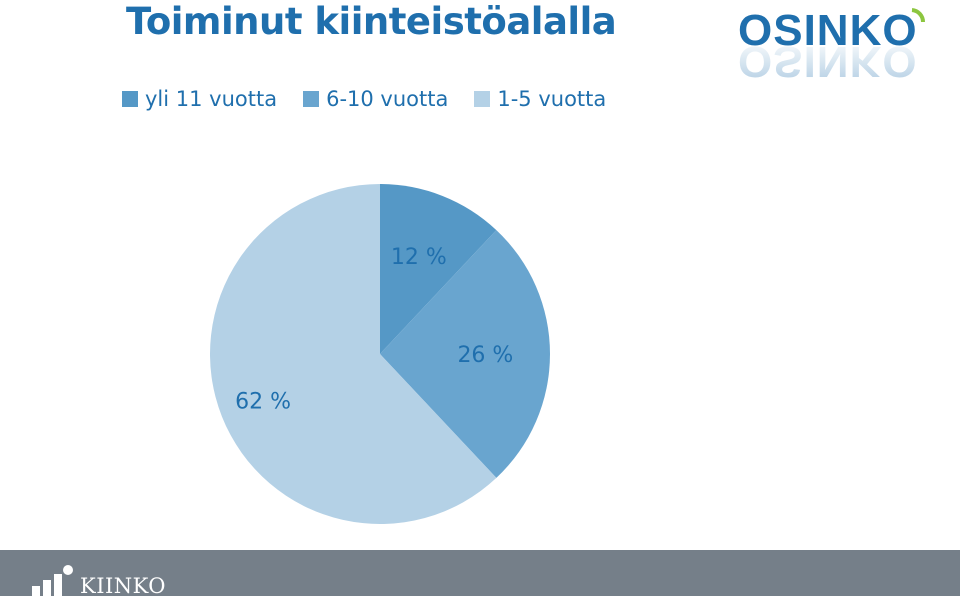  I want to click on osinko-logo-reflection: OSINKO, so click(828, 61).